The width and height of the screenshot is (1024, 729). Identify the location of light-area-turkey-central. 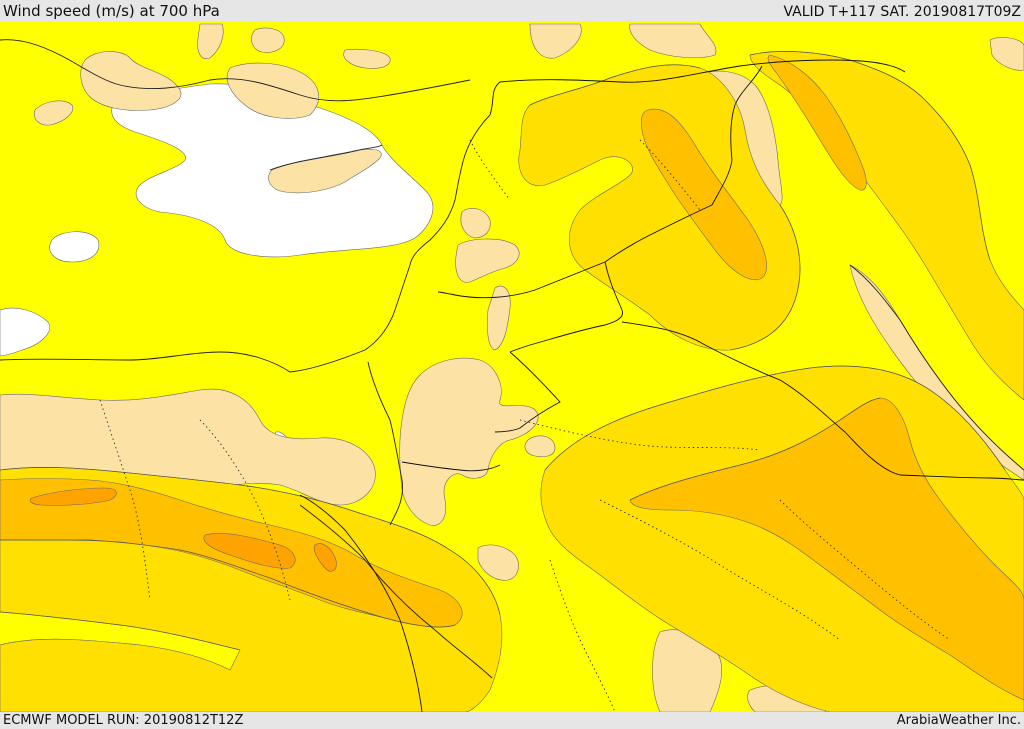
(272, 90).